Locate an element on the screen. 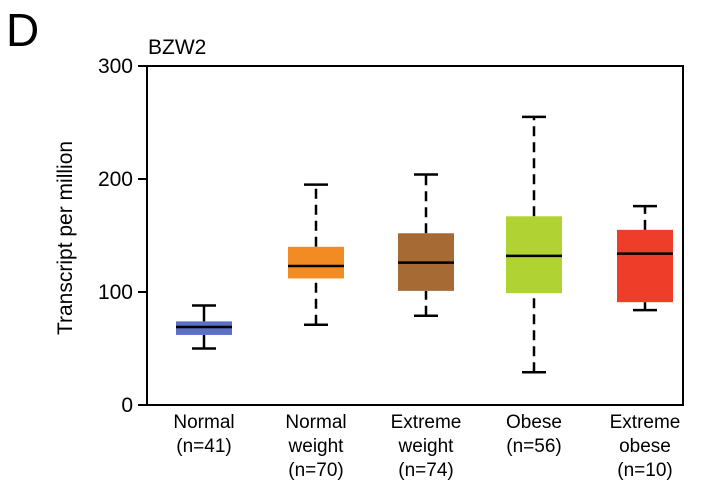 The height and width of the screenshot is (497, 705). x-category-label-3-line-1: (n=56) is located at coordinates (533, 446).